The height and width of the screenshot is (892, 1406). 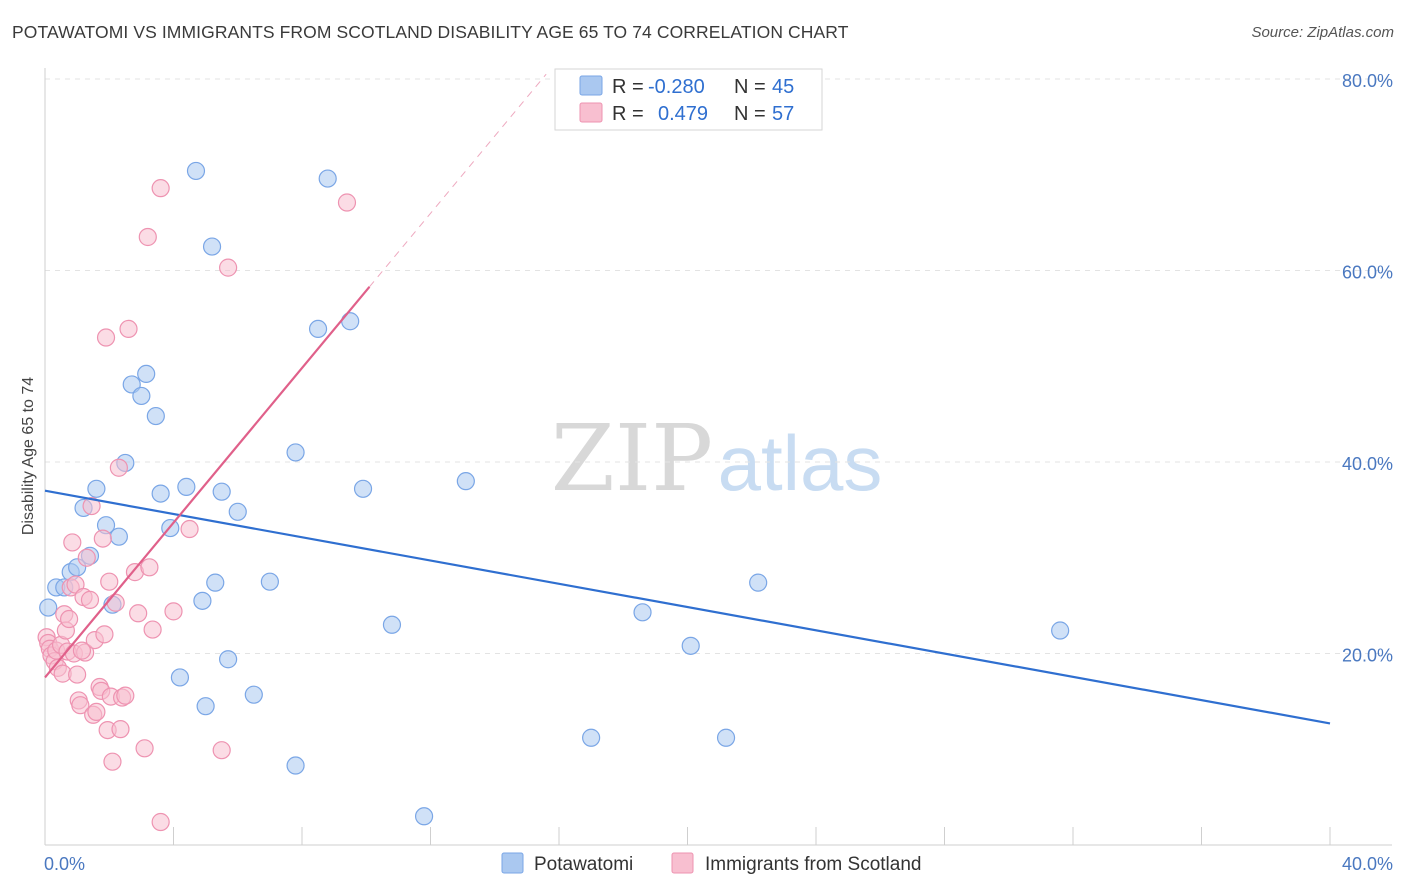 I want to click on watermark-zip: ZIP, so click(x=632, y=458).